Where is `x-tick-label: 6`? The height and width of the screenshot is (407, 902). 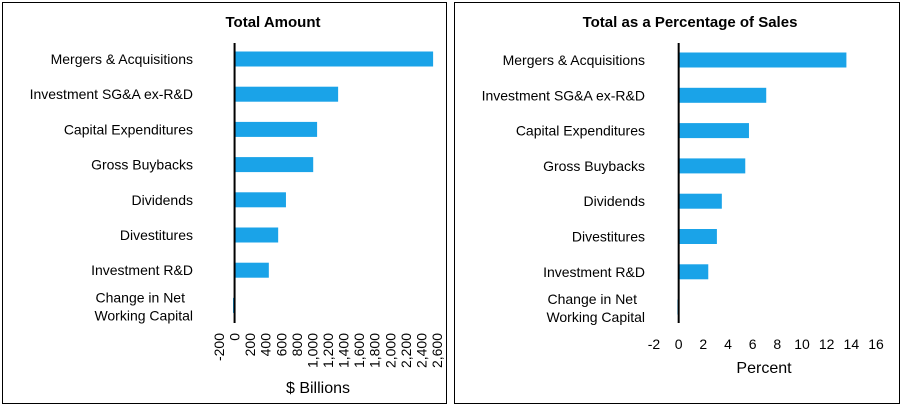
x-tick-label: 6 is located at coordinates (753, 344).